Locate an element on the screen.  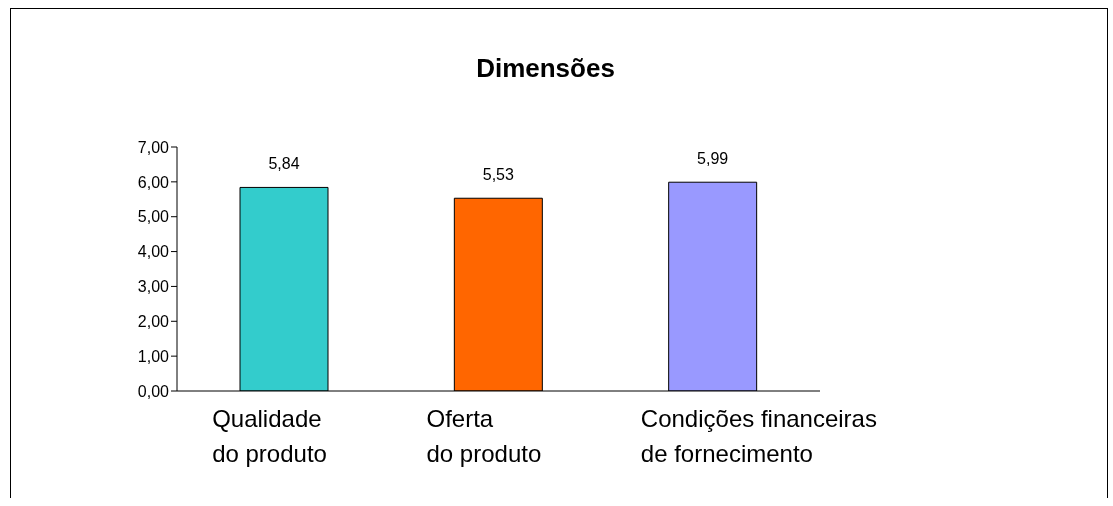
x-tick-label: Oferta do produto is located at coordinates (484, 436).